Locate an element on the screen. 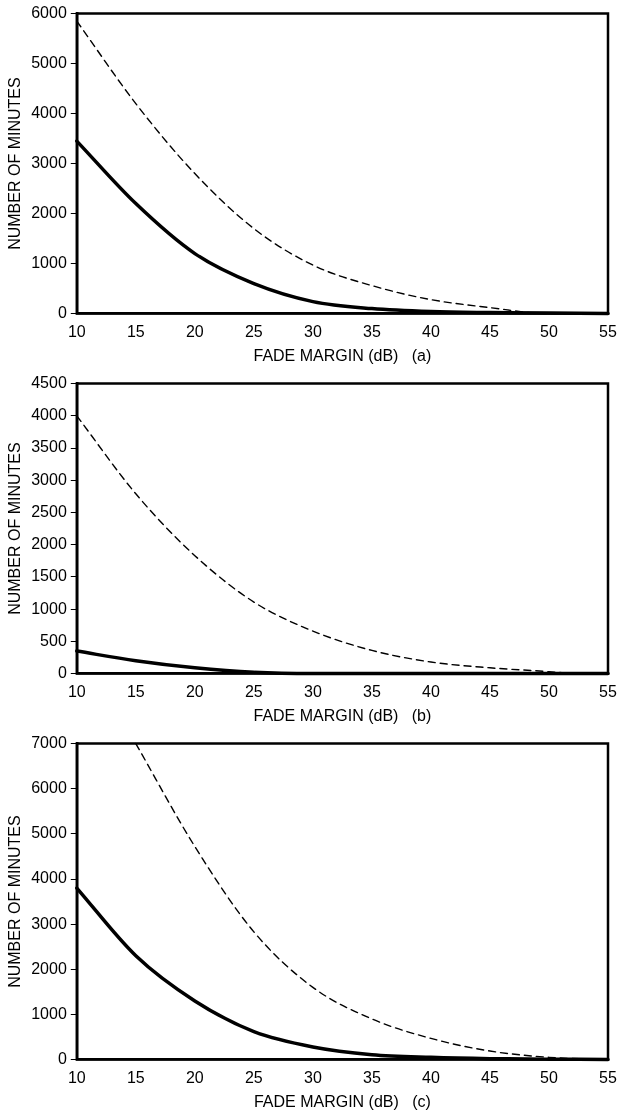 The width and height of the screenshot is (622, 1116). y-tick-label: 7000 is located at coordinates (49, 743).